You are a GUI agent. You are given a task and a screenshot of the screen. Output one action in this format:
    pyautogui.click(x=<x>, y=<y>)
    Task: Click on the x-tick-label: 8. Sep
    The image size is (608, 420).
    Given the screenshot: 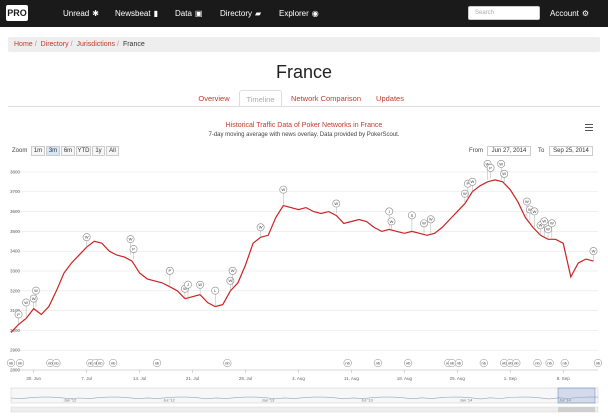 What is the action you would take?
    pyautogui.click(x=564, y=378)
    